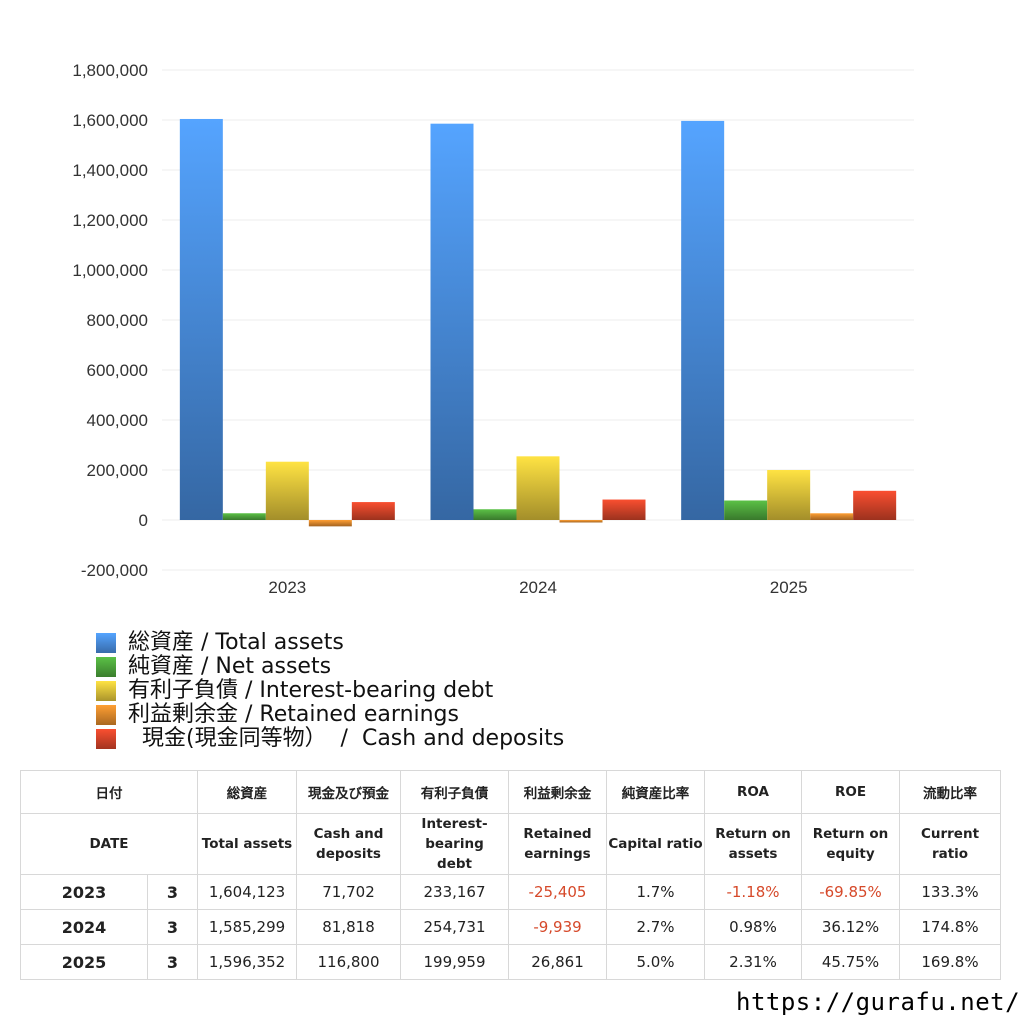 This screenshot has width=1024, height=1024. What do you see at coordinates (454, 962) in the screenshot?
I see `table-cell: 199,959` at bounding box center [454, 962].